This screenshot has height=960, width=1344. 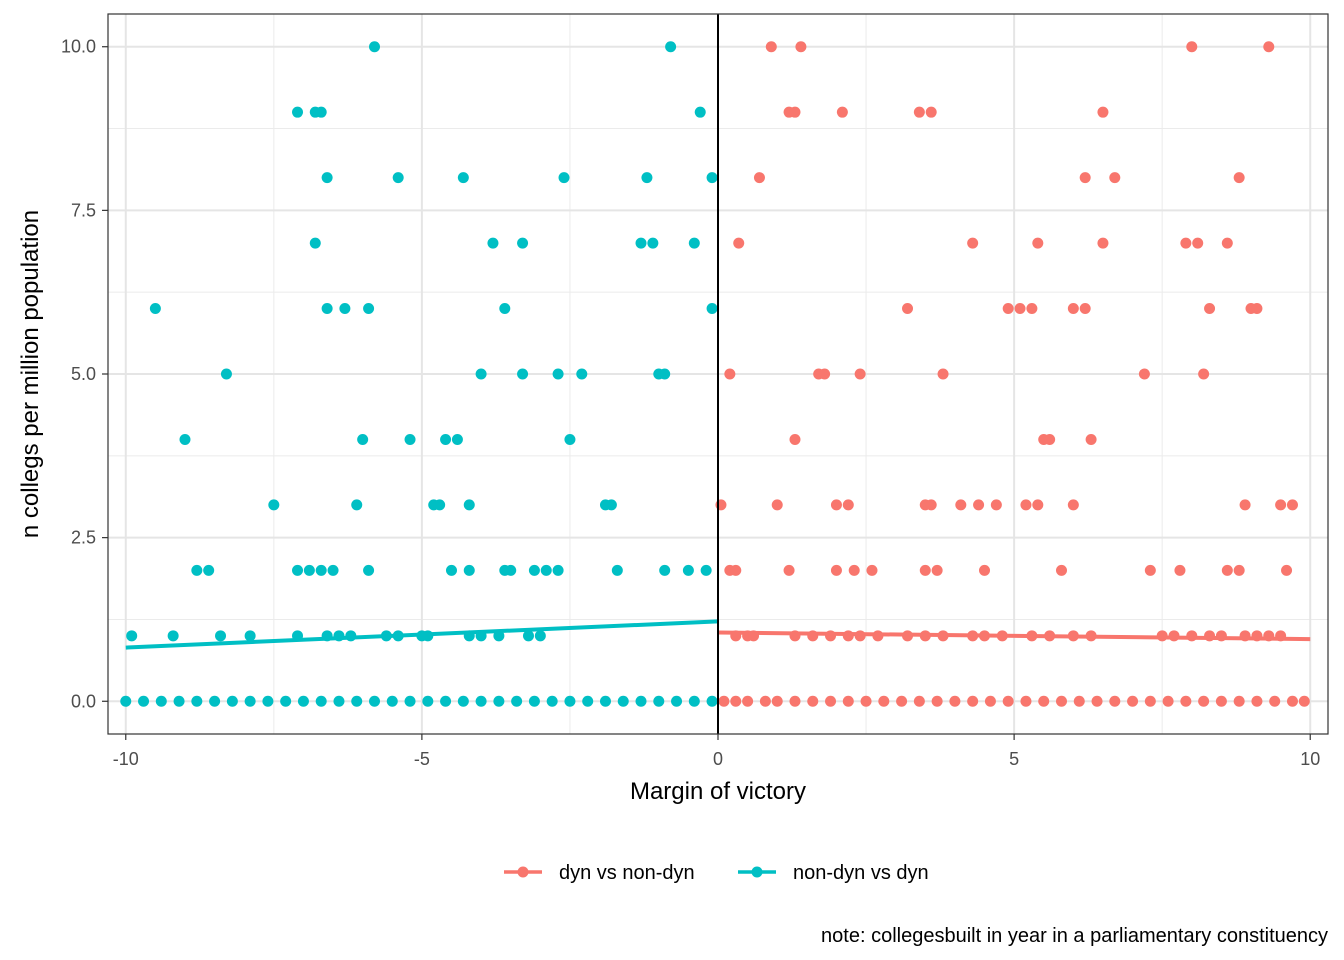 What do you see at coordinates (757, 872) in the screenshot?
I see `legend-key-point-non-dyn-vs-dyn` at bounding box center [757, 872].